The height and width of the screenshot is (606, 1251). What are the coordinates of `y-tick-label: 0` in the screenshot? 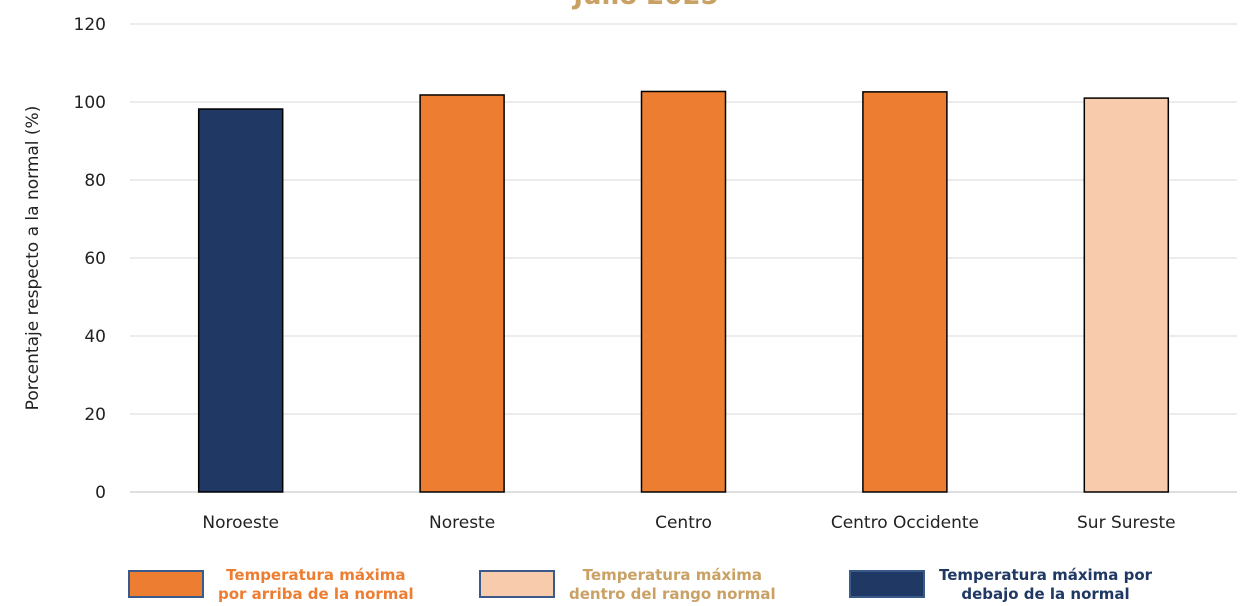 It's located at (100, 493).